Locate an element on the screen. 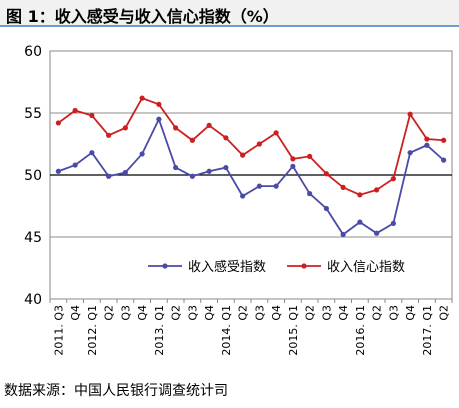 The width and height of the screenshot is (459, 408). y-tick-label: 60 is located at coordinates (33, 52).